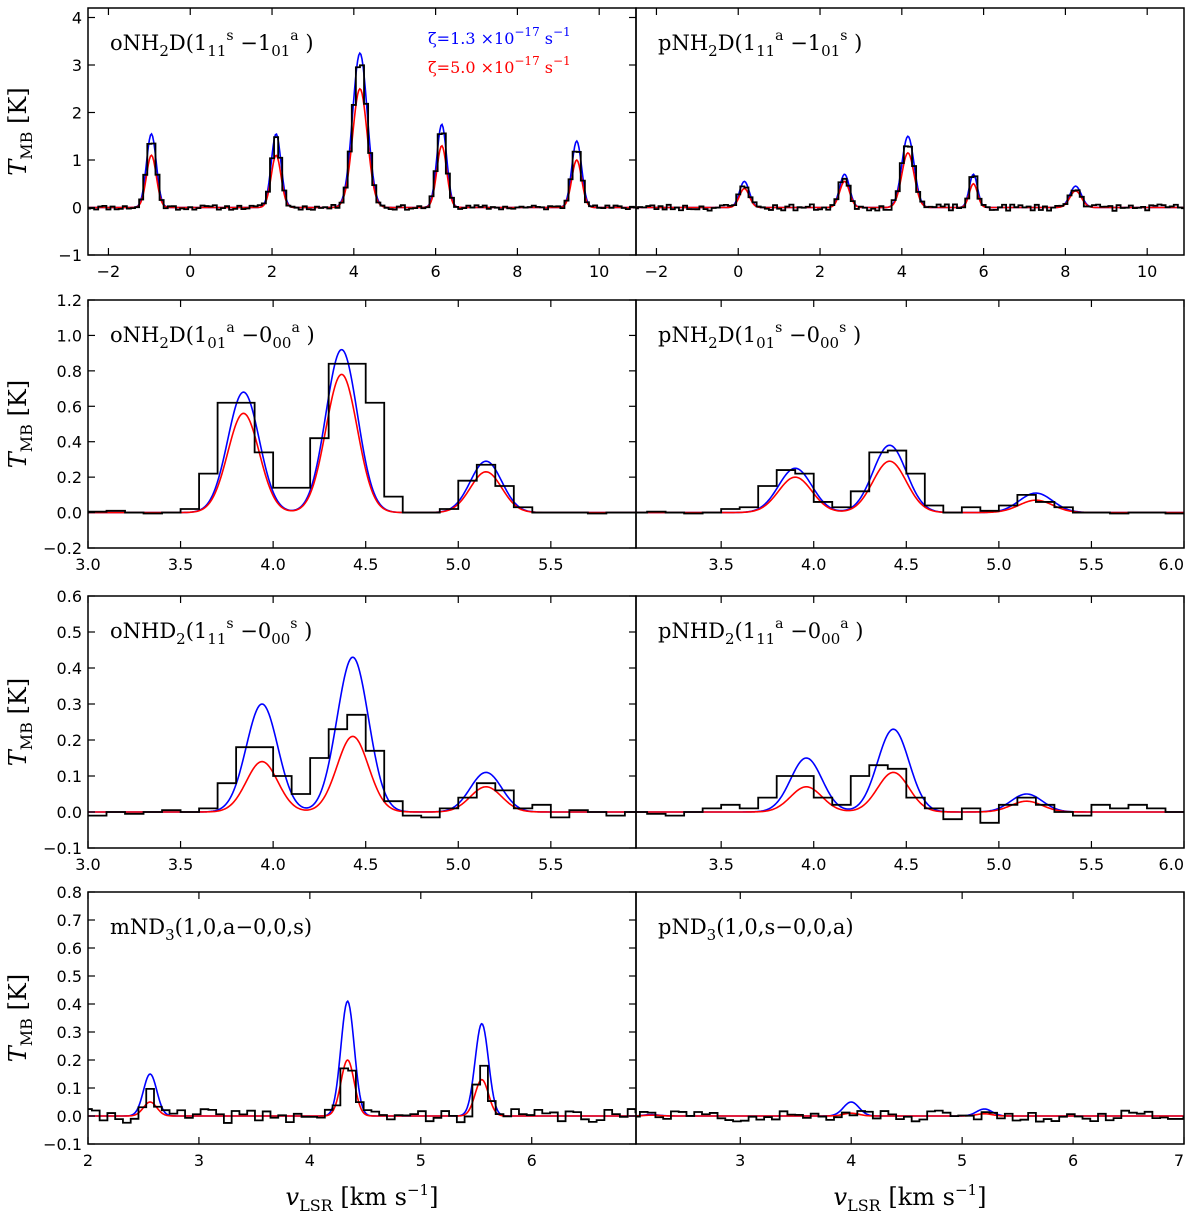 This screenshot has width=1200, height=1218. Describe the element at coordinates (212, 44) in the screenshot. I see `transition-label: oNH2D(111s −101a )` at that location.